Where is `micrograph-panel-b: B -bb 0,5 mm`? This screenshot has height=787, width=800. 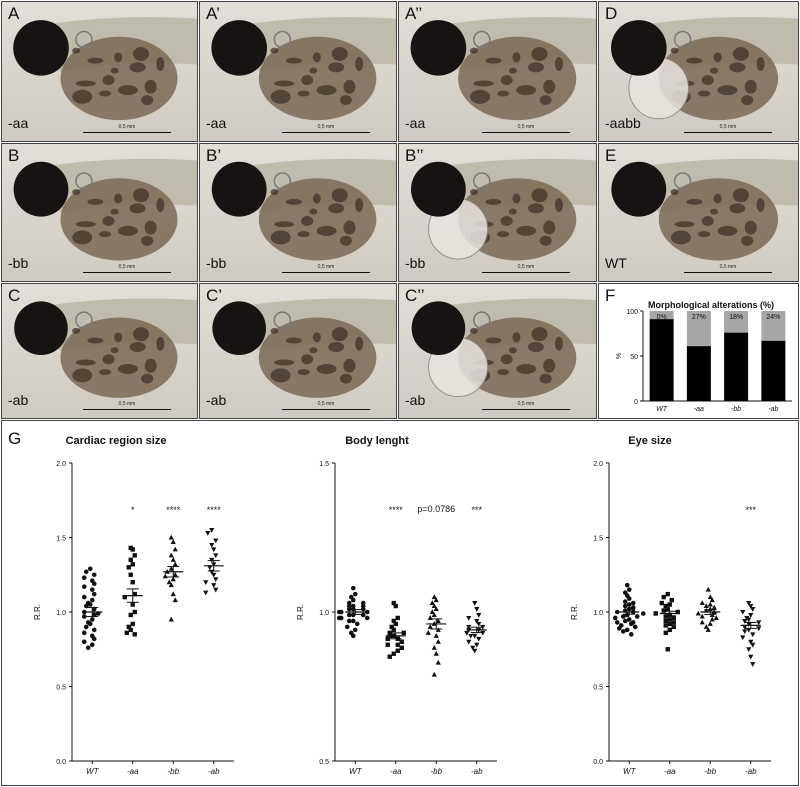
micrograph-panel-b: B -bb 0,5 mm is located at coordinates (99, 212).